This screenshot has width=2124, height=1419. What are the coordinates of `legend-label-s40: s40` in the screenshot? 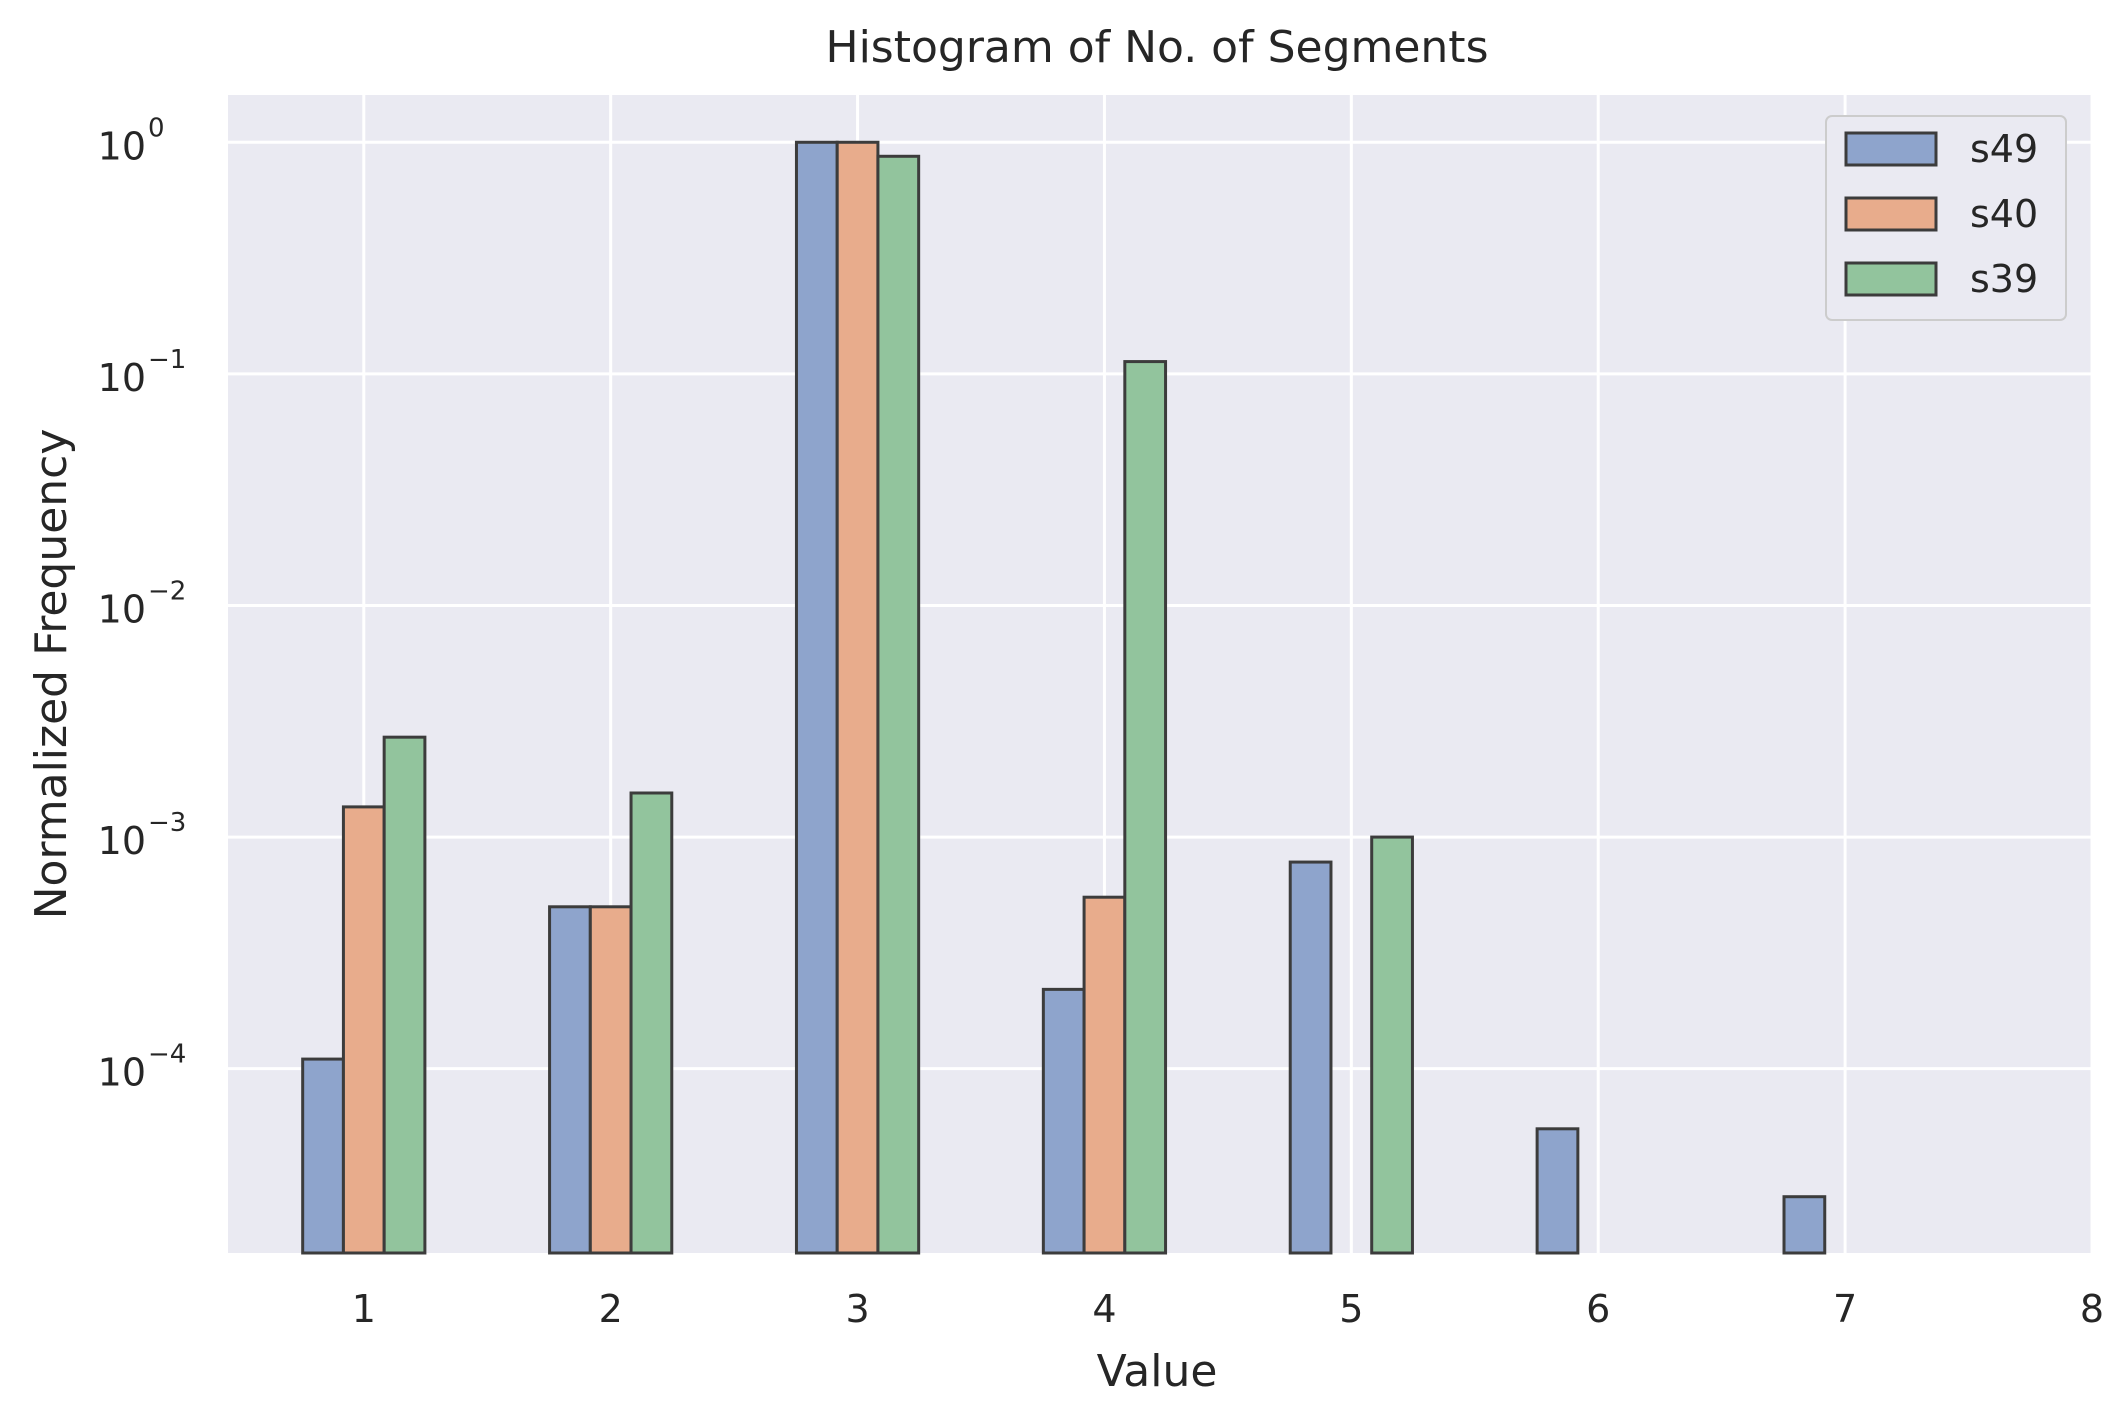 It's located at (2004, 214).